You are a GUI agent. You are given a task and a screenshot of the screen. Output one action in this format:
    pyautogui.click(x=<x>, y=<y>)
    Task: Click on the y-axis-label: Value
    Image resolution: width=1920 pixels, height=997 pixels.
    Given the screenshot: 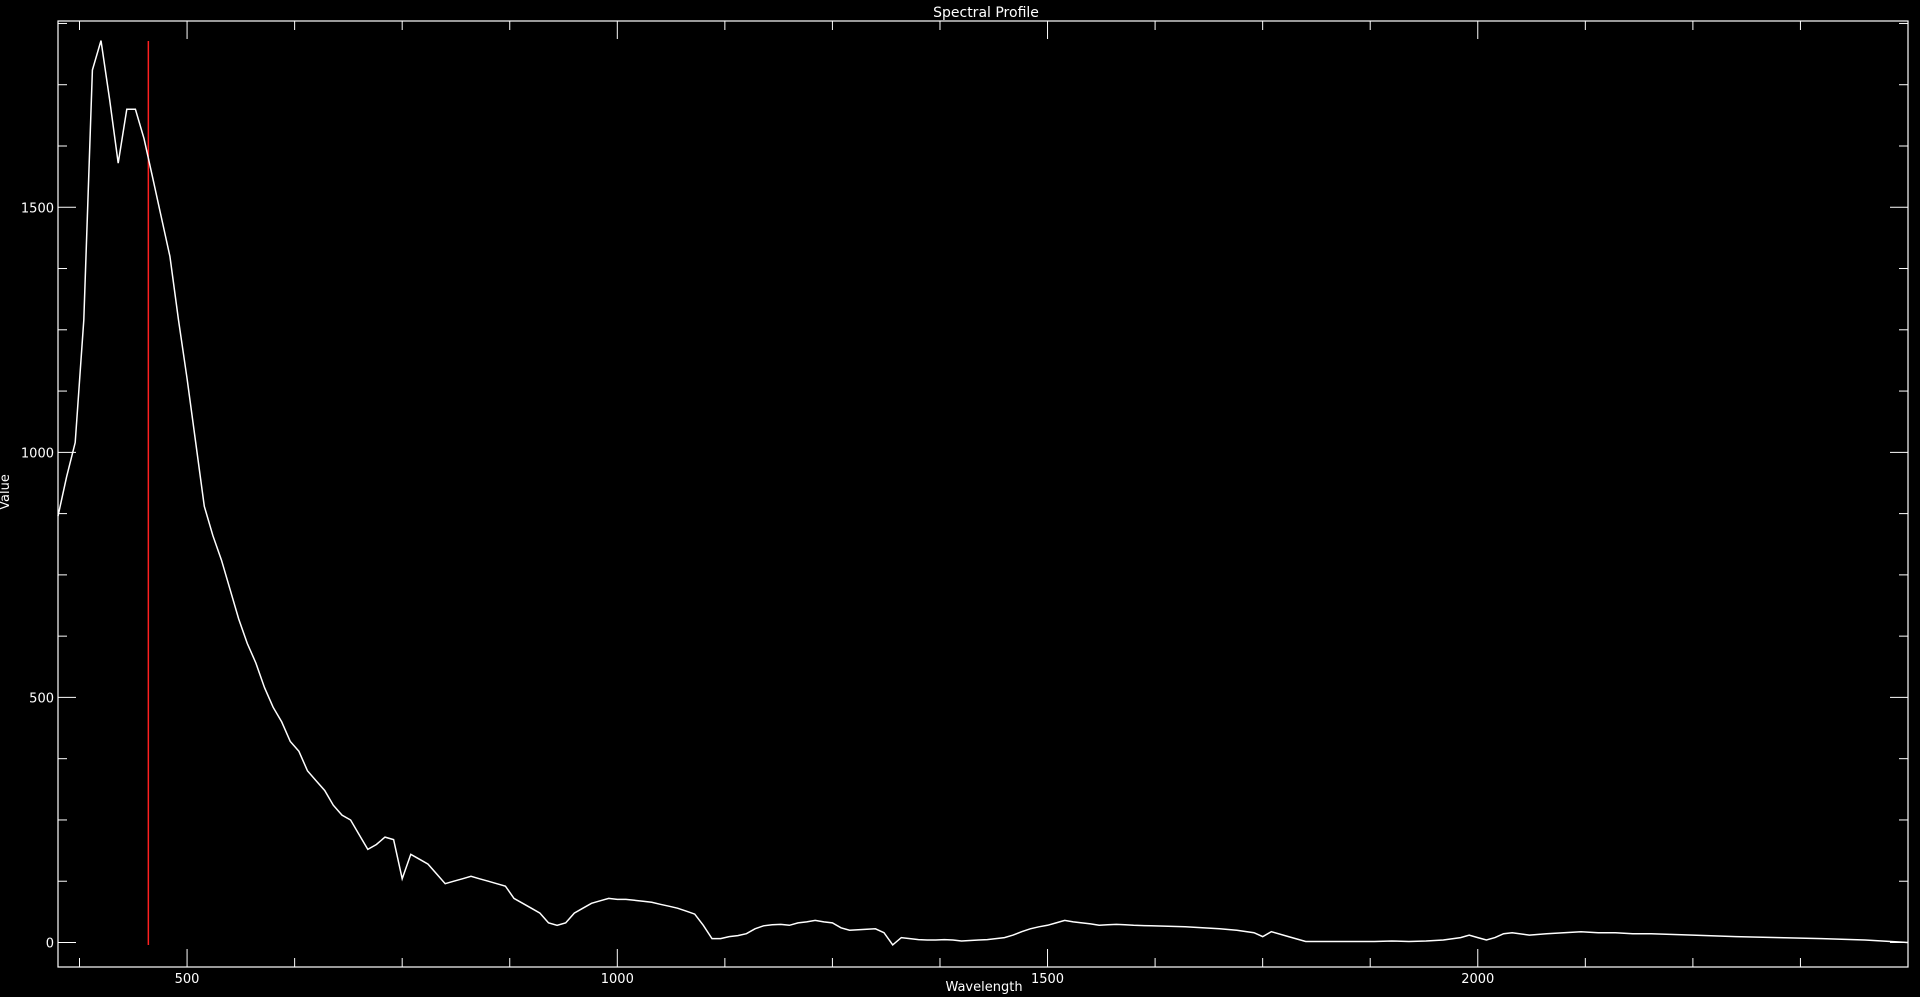 What is the action you would take?
    pyautogui.click(x=6, y=492)
    